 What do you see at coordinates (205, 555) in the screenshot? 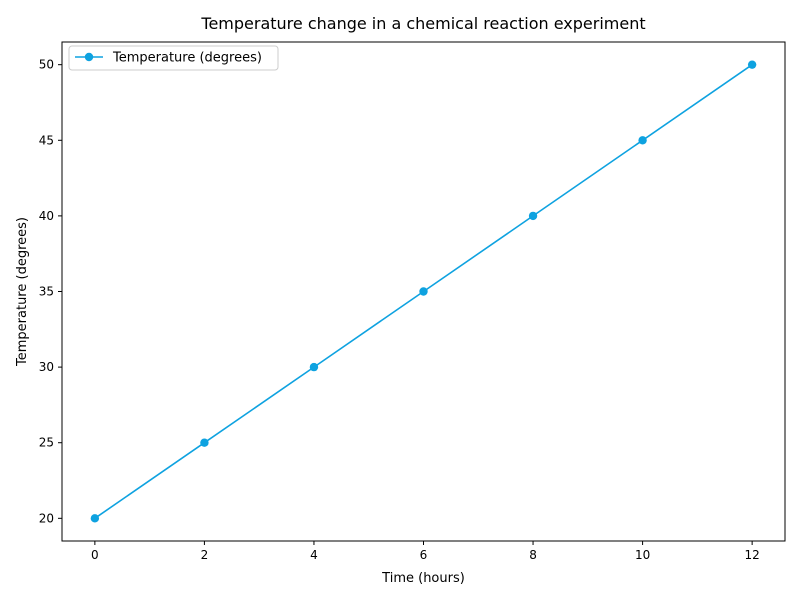
I see `x-tick-label: 2` at bounding box center [205, 555].